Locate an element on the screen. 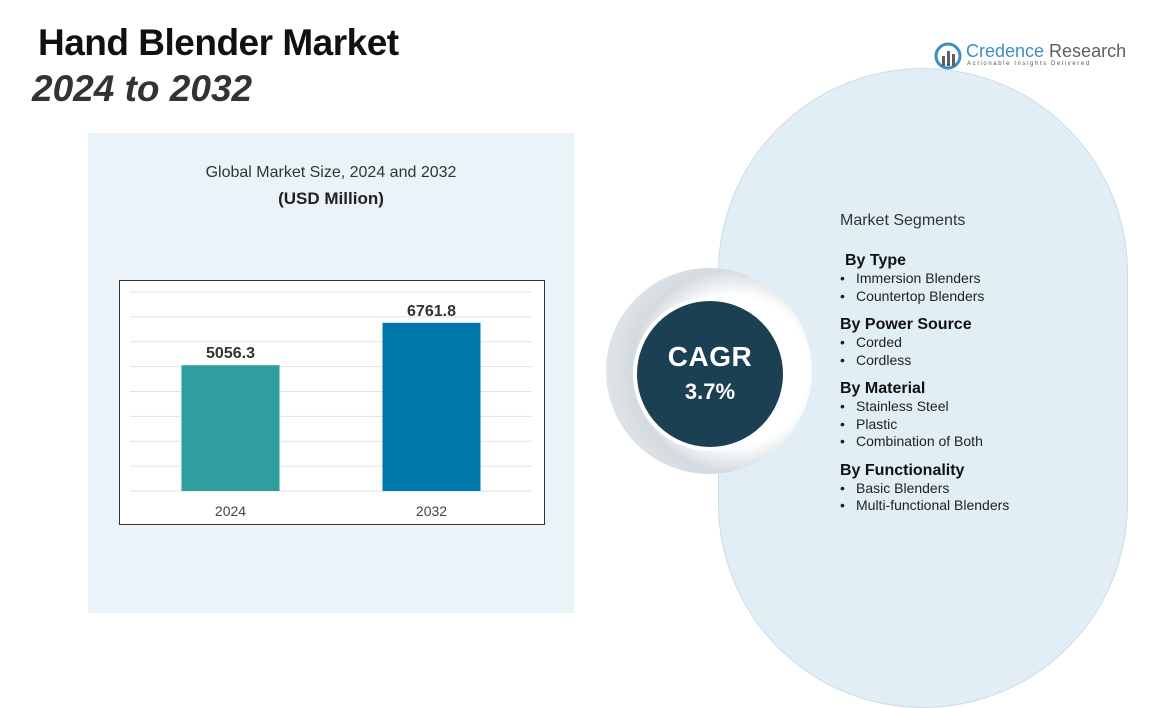 The height and width of the screenshot is (708, 1152). logo-tagline: Actionable Insights Delivered is located at coordinates (1029, 64).